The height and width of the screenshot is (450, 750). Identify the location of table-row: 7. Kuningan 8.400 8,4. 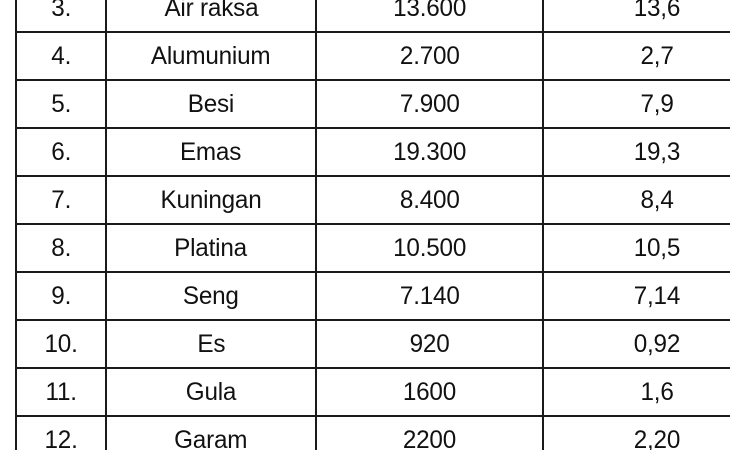
(372, 200).